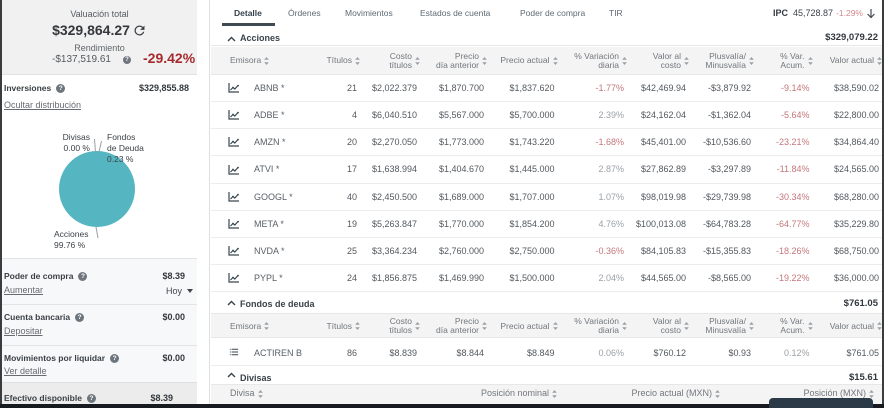 This screenshot has width=884, height=408. I want to click on svg-text: Acciones, so click(71, 234).